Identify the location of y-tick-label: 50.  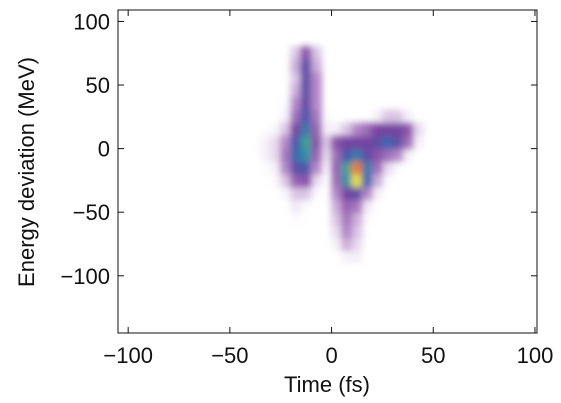
(98, 85).